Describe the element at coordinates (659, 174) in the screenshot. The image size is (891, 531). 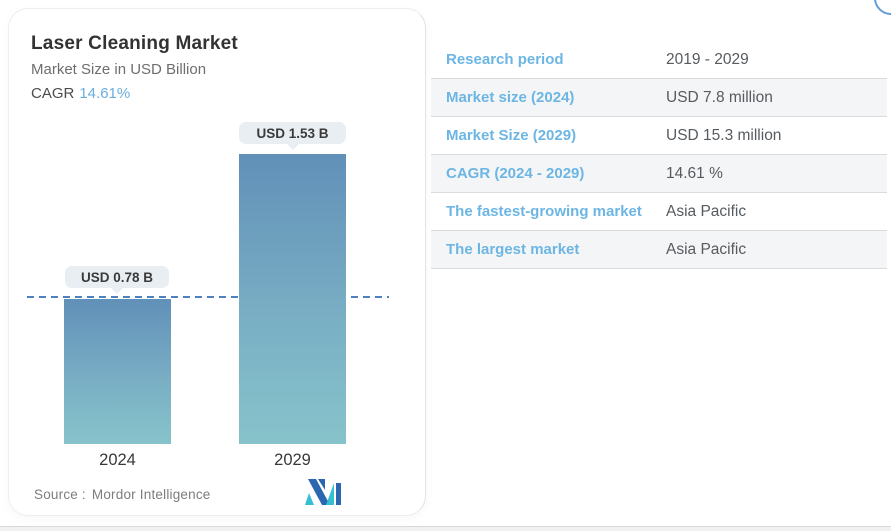
I see `table-row: CAGR (2024 - 2029) 14.61 %` at that location.